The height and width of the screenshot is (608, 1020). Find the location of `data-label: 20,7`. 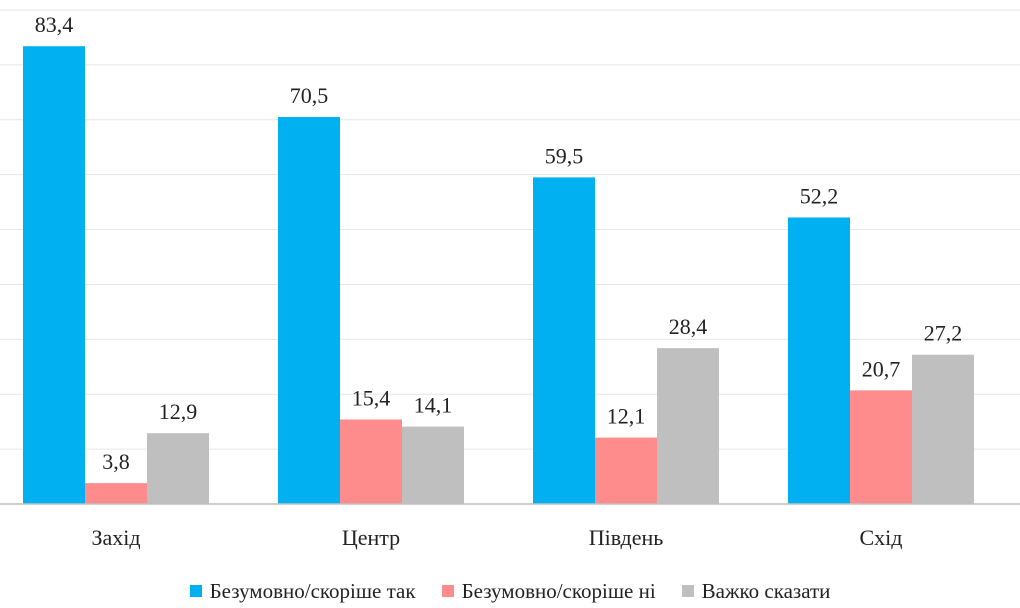

data-label: 20,7 is located at coordinates (881, 368).